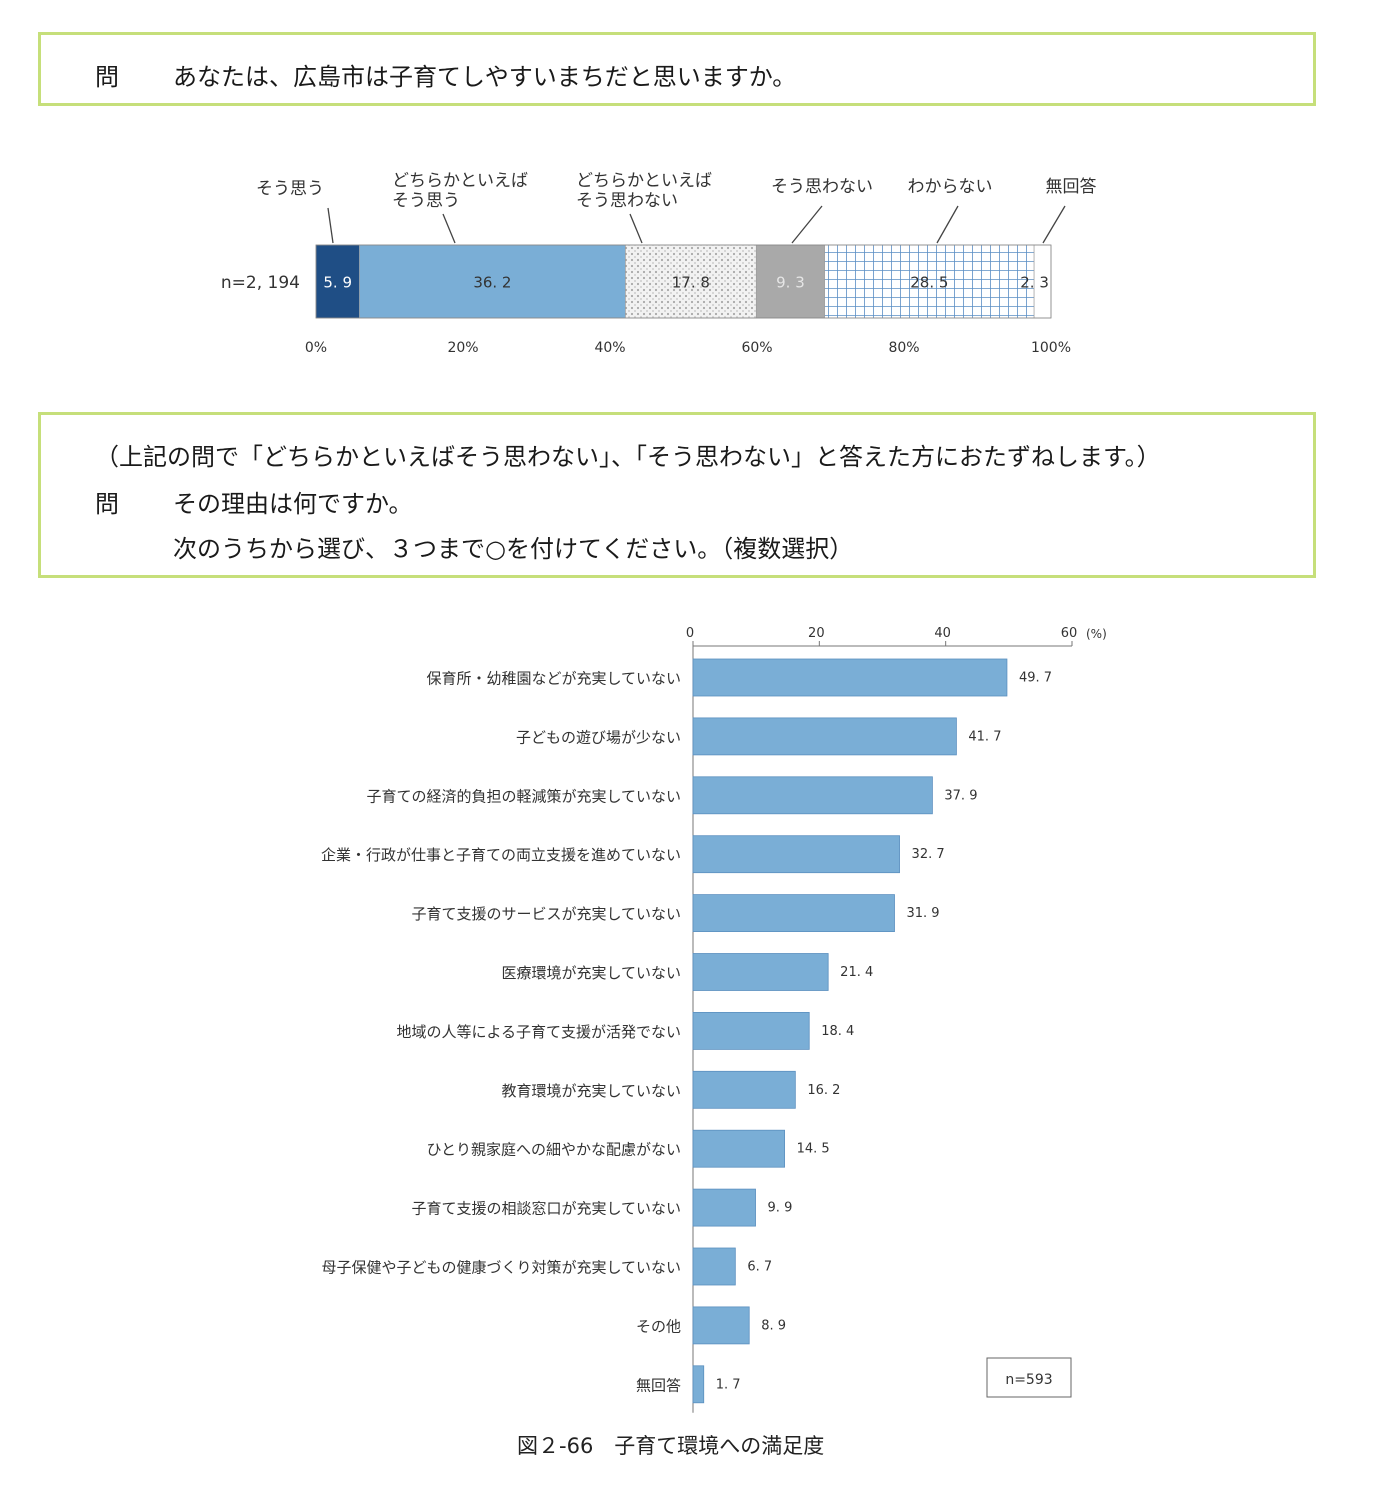 Image resolution: width=1376 pixels, height=1486 pixels. What do you see at coordinates (658, 1385) in the screenshot?
I see `hbar-category-label: 無回答` at bounding box center [658, 1385].